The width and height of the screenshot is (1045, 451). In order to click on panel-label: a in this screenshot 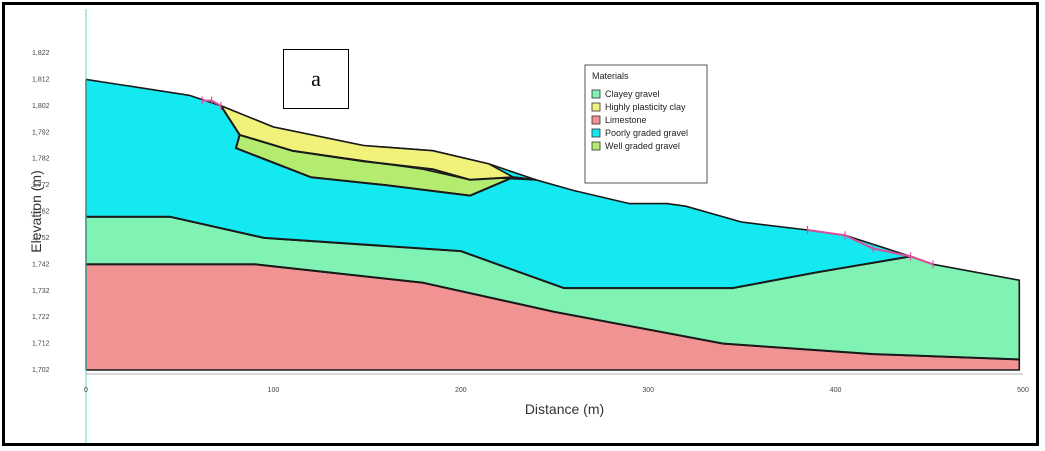, I will do `click(316, 79)`.